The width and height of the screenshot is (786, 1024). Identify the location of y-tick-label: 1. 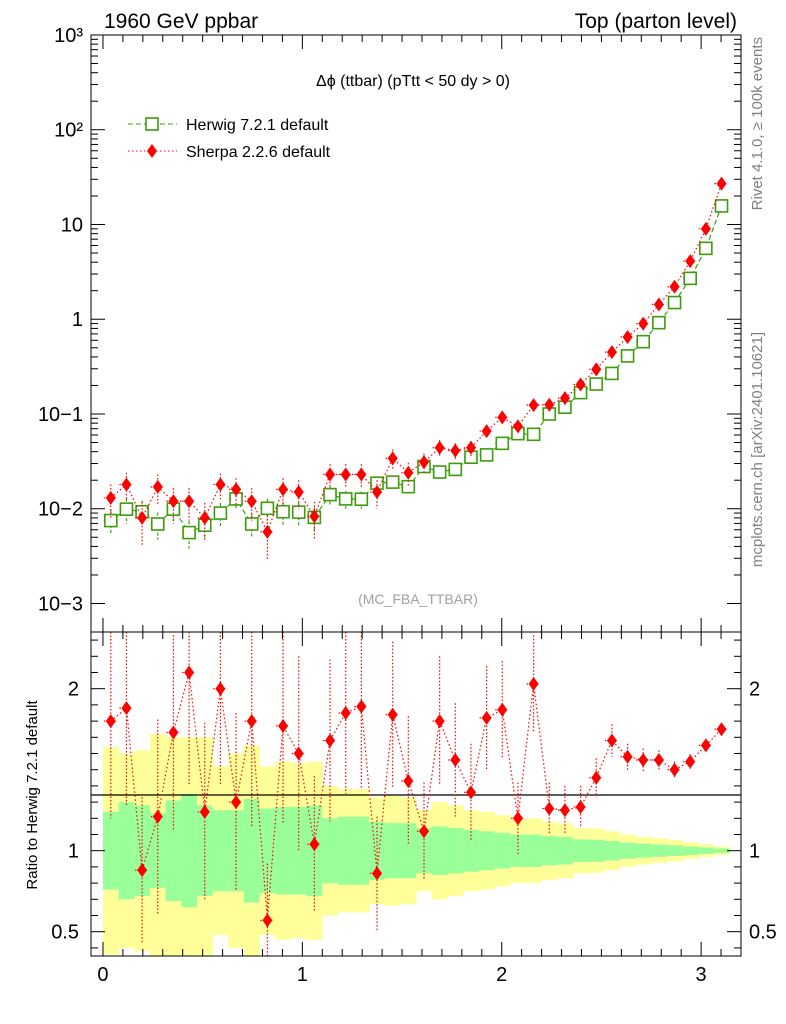
(77, 320).